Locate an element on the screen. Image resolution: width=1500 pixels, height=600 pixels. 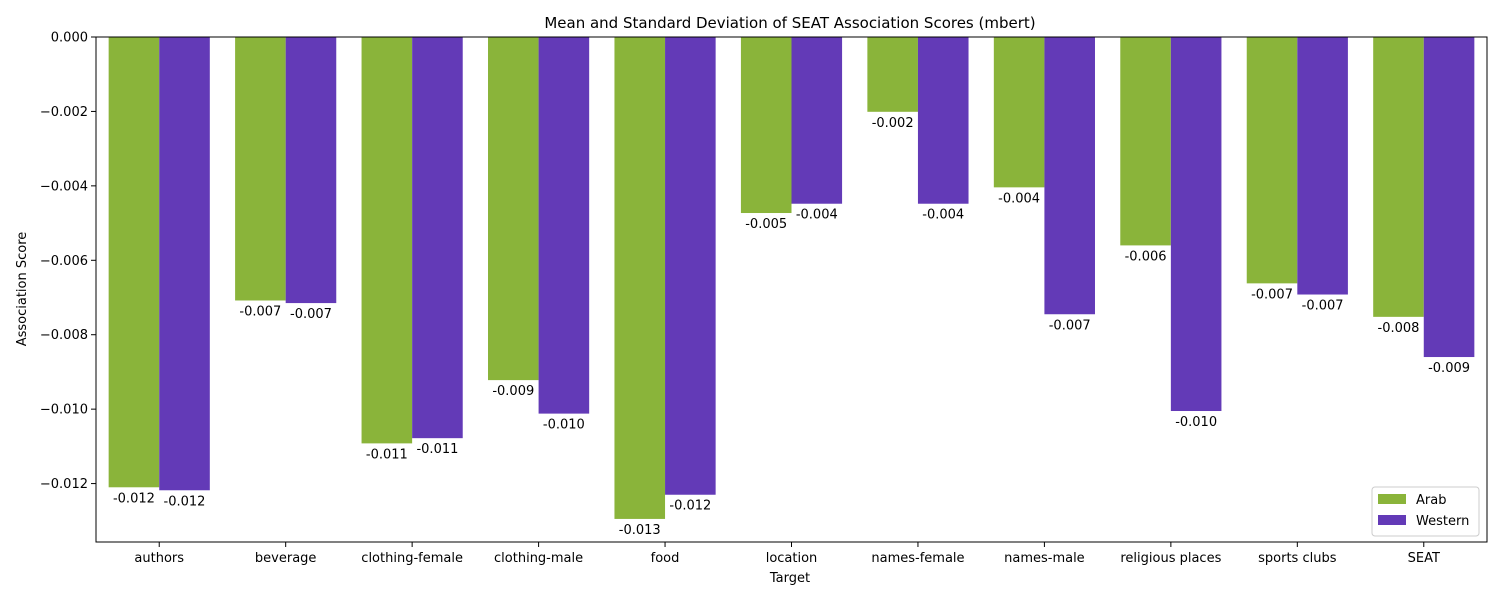
legend-swatch-western is located at coordinates (1392, 520).